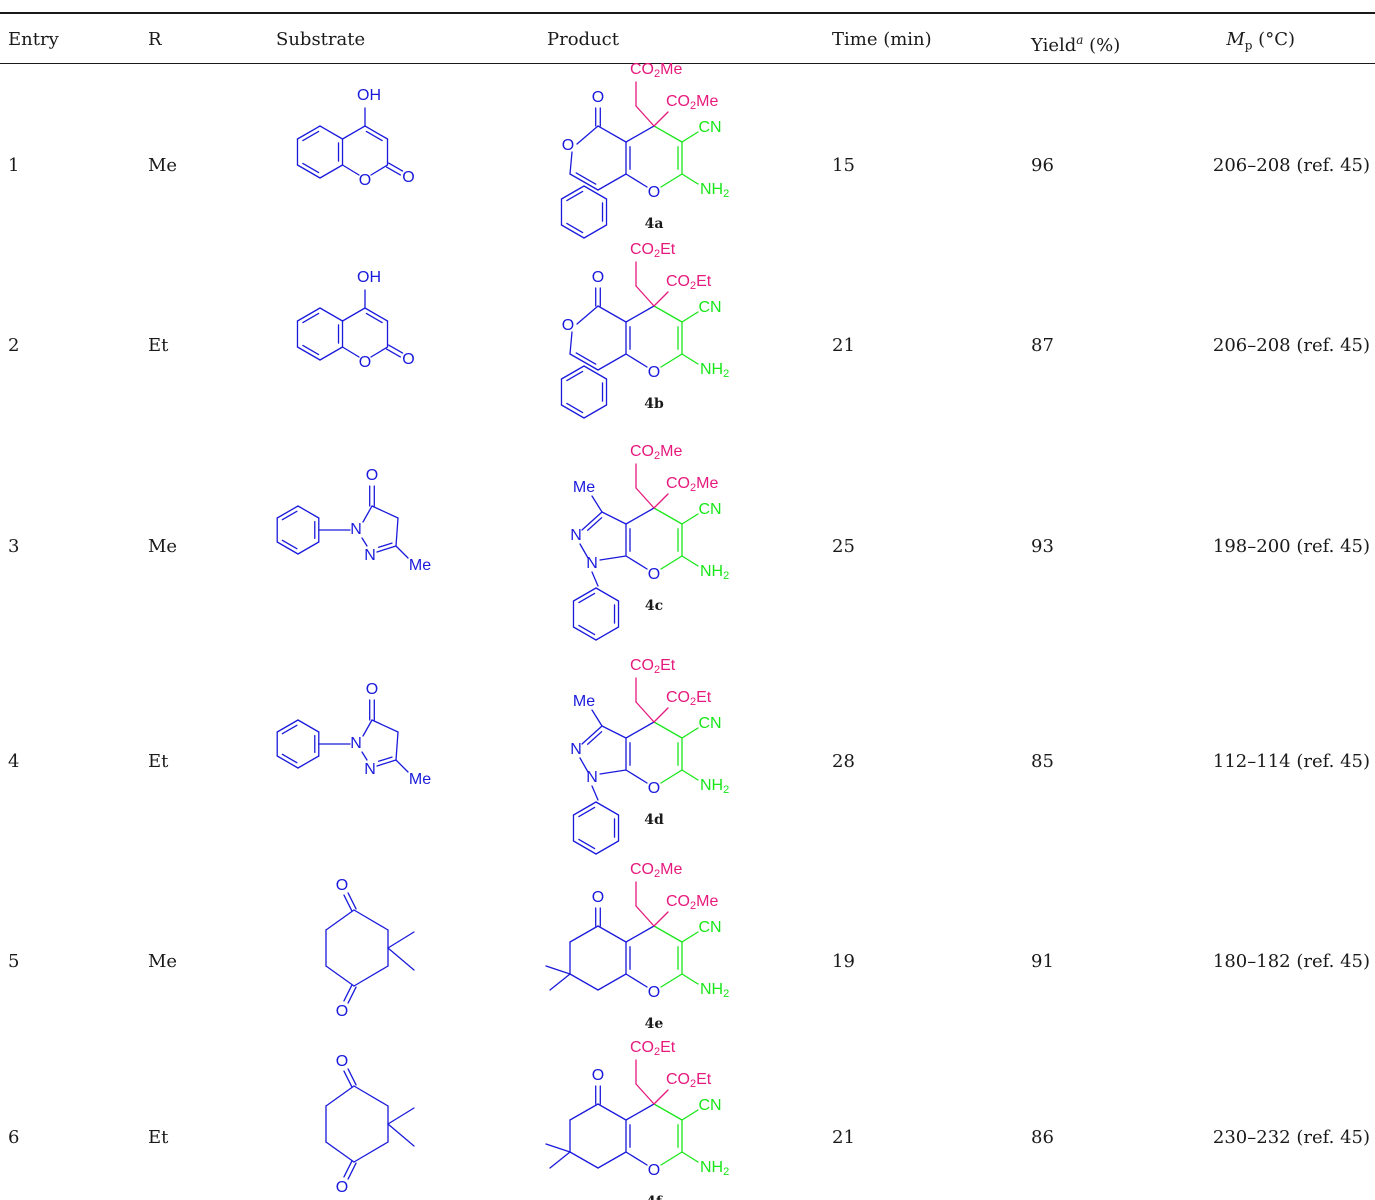  I want to click on header-time: Time (min), so click(882, 39).